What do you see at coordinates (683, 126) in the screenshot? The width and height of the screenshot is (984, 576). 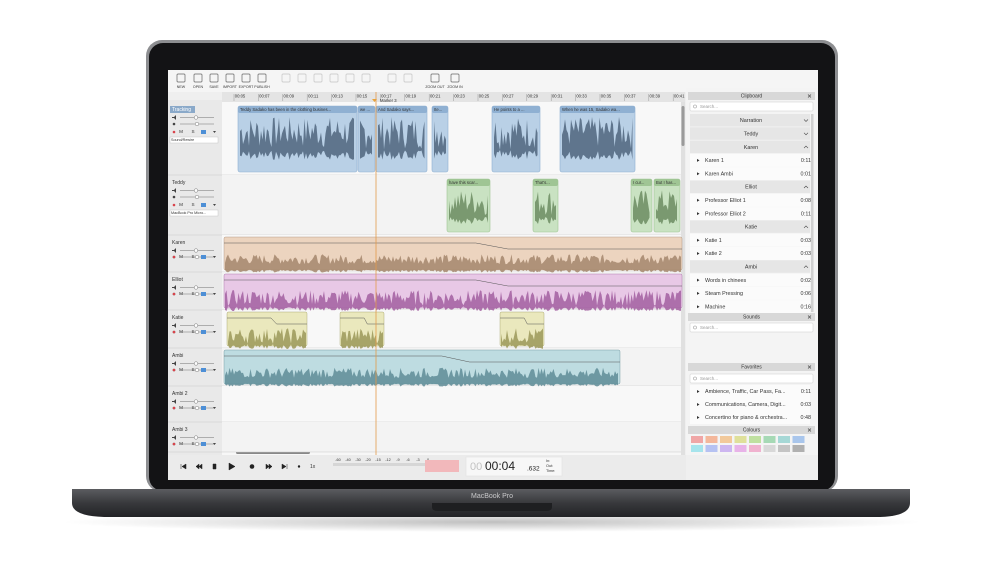 I see `scroll-thumb` at bounding box center [683, 126].